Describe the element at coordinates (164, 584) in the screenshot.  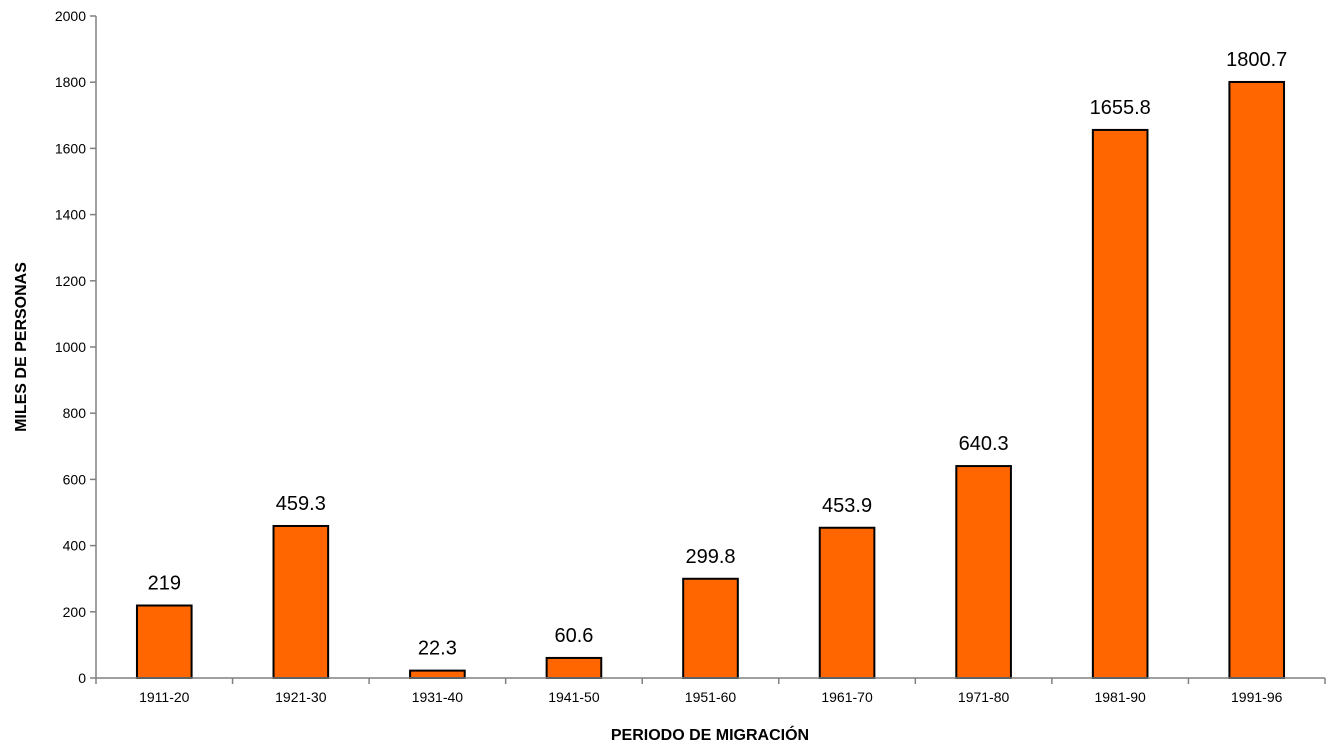
I see `bar-value-label: 219` at that location.